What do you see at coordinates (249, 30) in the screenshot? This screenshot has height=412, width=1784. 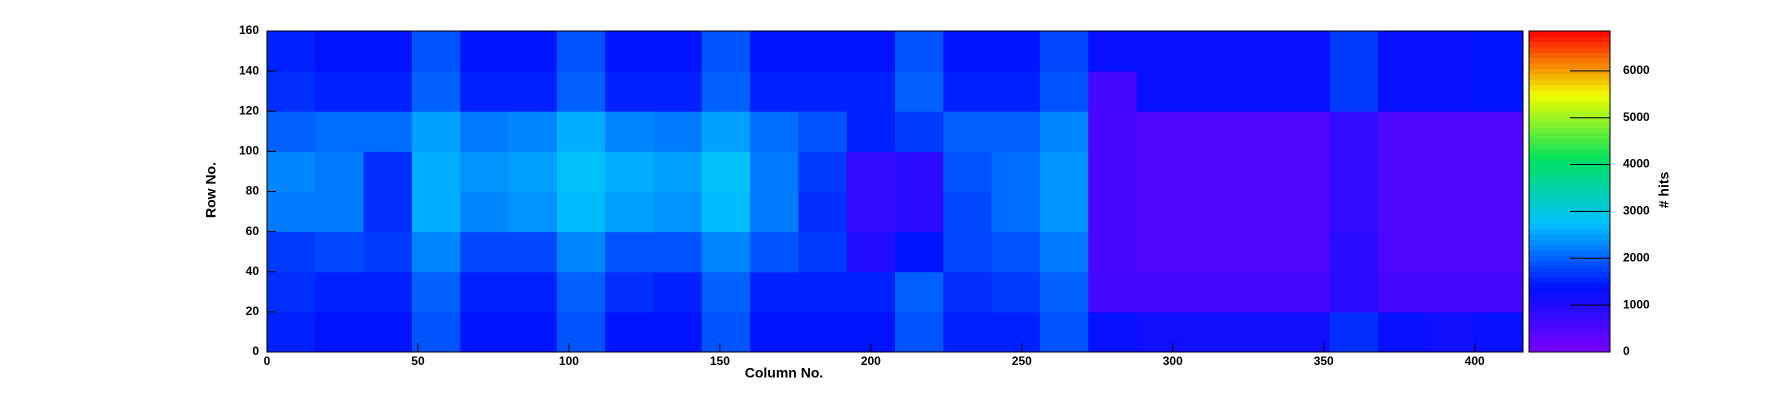 I see `y-tick-label: 160` at bounding box center [249, 30].